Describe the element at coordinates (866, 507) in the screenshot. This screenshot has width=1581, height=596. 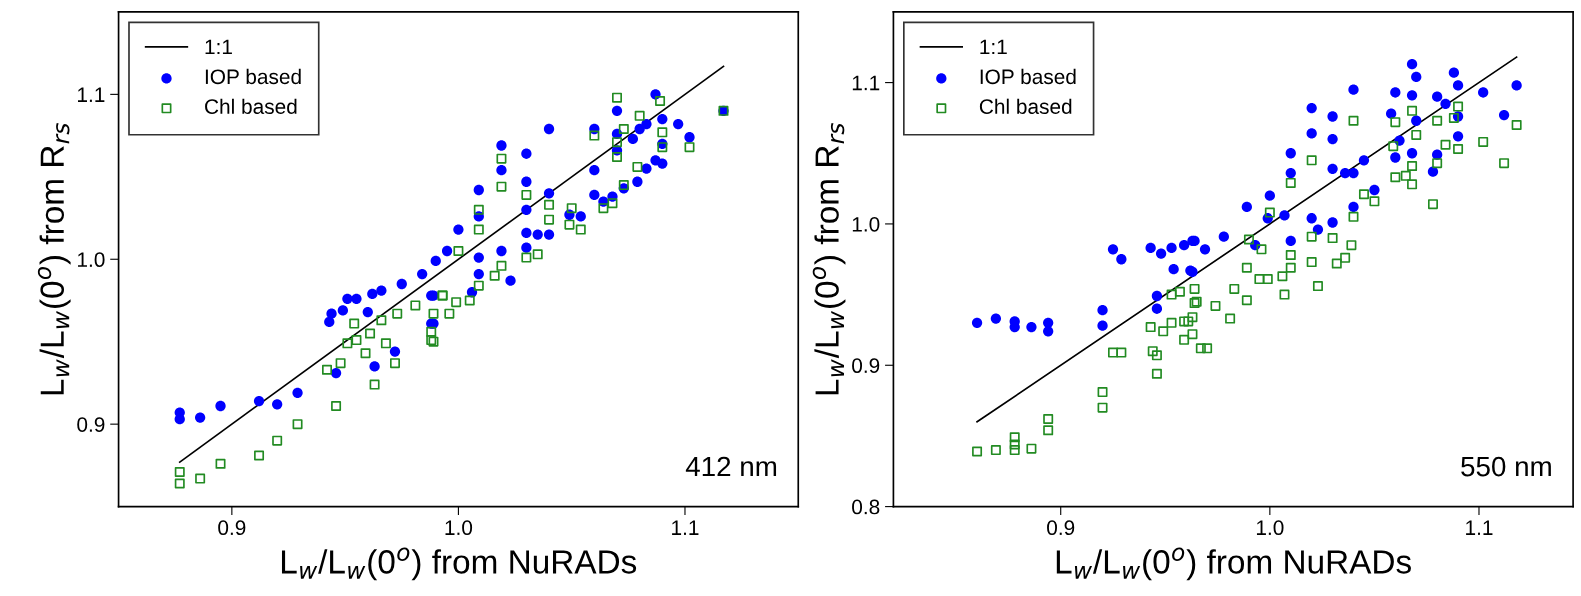
I see `y-tick-label: 0.8` at that location.